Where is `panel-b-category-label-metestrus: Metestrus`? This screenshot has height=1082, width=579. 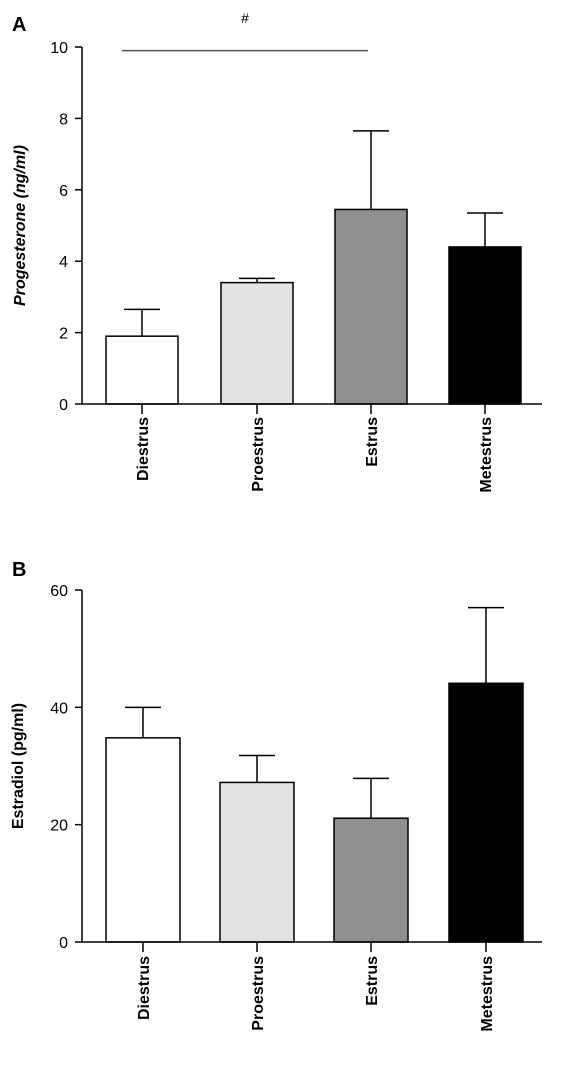
panel-b-category-label-metestrus: Metestrus is located at coordinates (487, 994).